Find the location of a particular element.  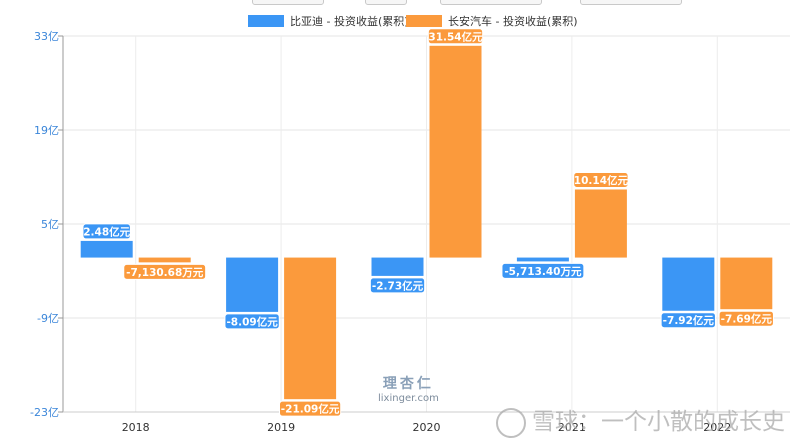

data-label: 2.48亿元 is located at coordinates (106, 231).